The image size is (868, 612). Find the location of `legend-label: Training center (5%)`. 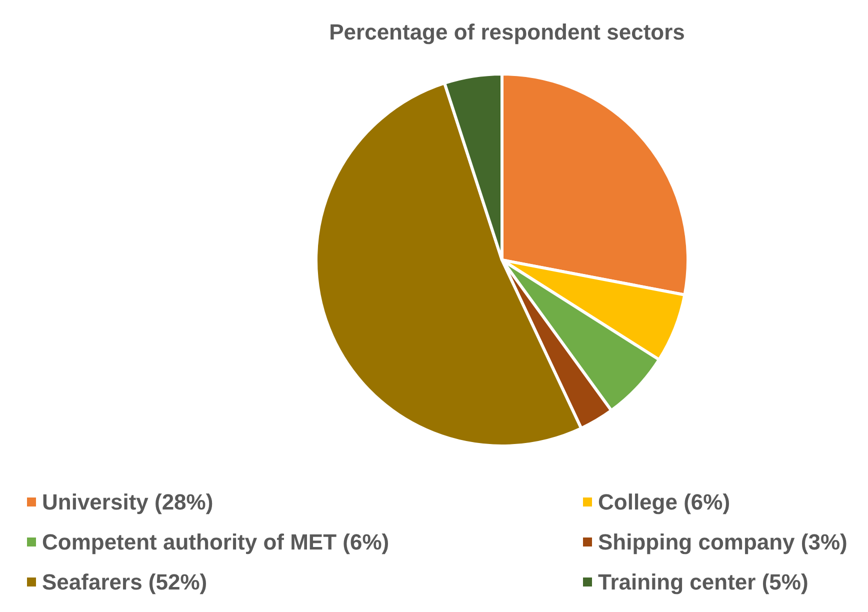

legend-label: Training center (5%) is located at coordinates (703, 582).